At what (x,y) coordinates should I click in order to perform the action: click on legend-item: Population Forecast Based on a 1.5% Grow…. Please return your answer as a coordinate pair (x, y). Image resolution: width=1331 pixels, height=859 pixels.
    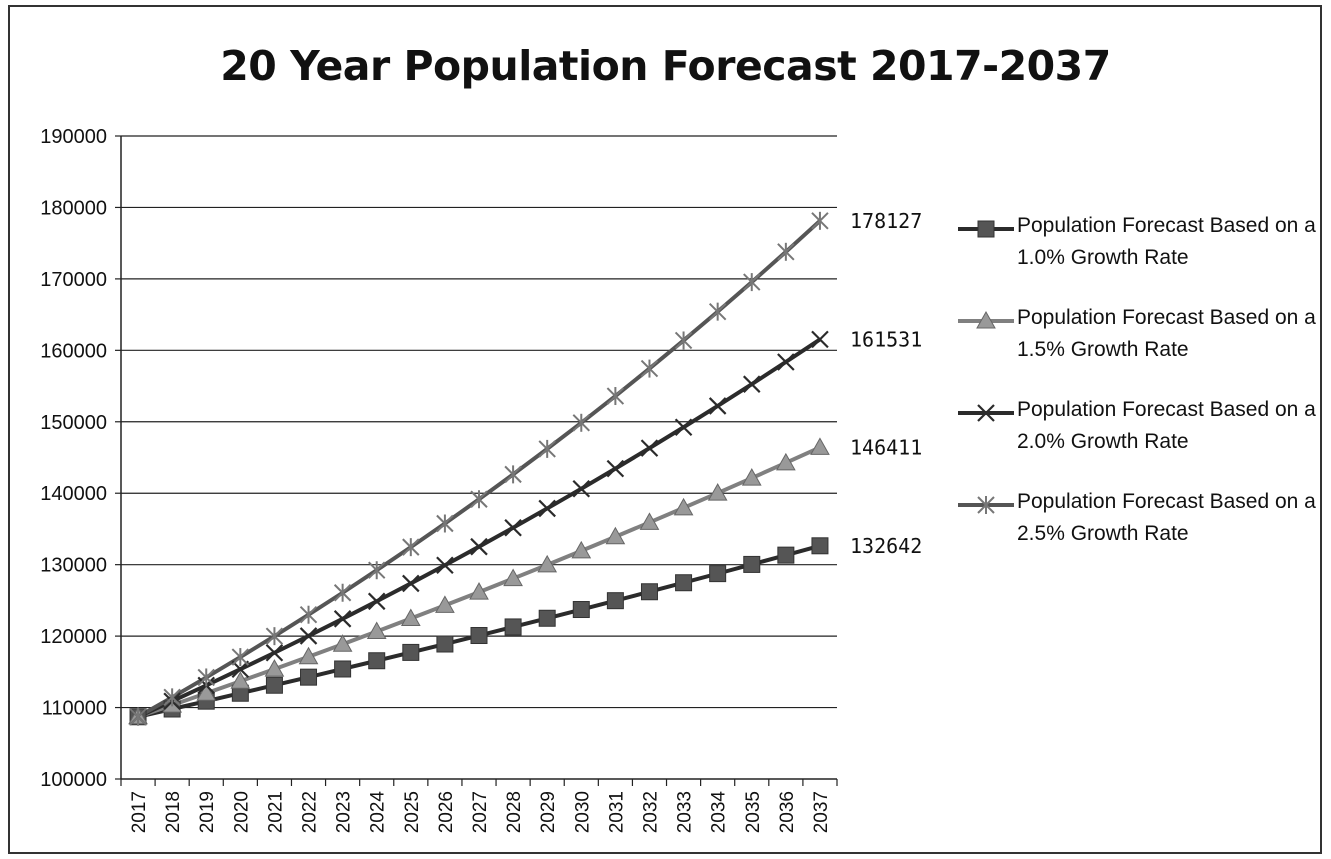
    Looking at the image, I should click on (1136, 348).